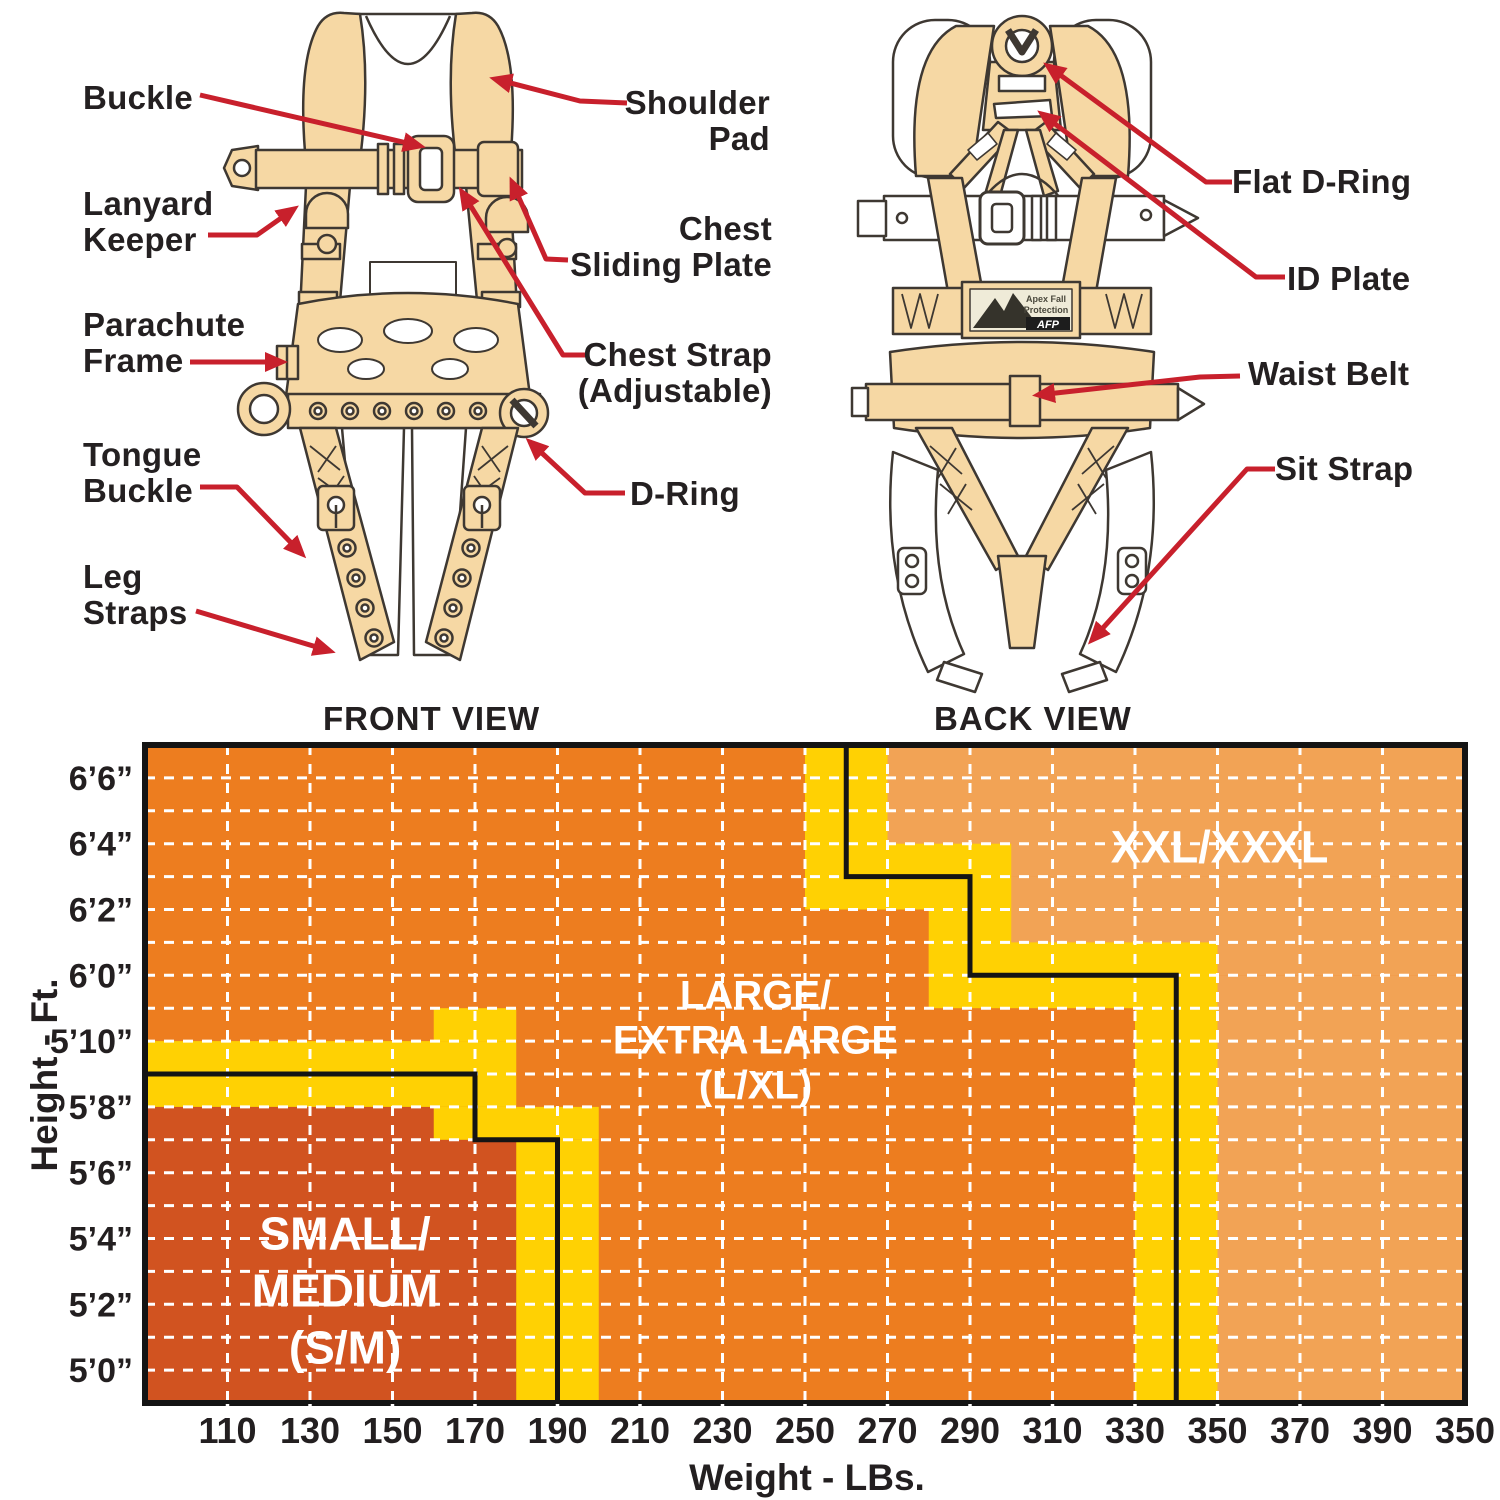  I want to click on chest-sliding-plate, so click(498, 169).